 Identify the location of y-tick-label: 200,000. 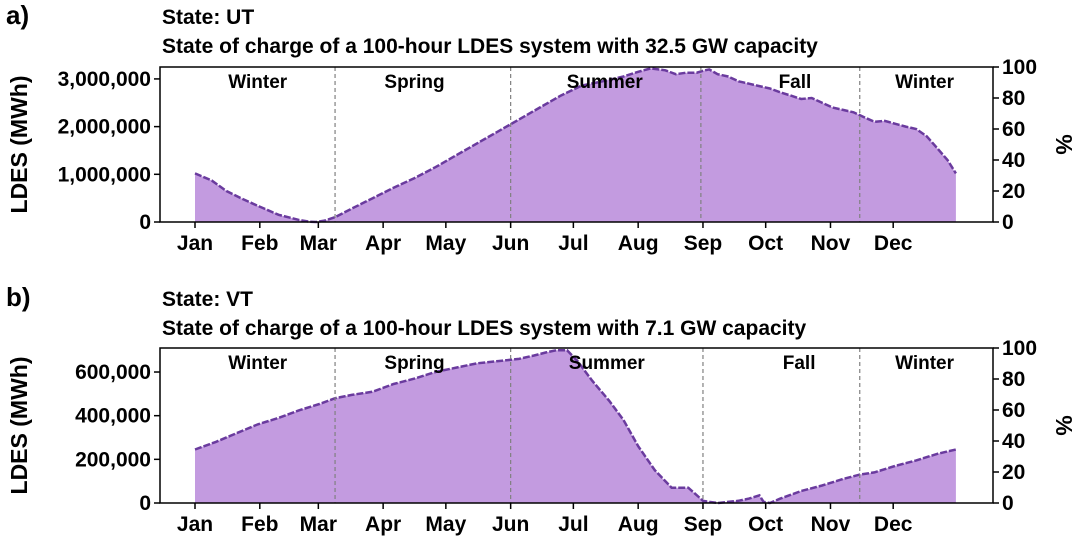
(113, 459).